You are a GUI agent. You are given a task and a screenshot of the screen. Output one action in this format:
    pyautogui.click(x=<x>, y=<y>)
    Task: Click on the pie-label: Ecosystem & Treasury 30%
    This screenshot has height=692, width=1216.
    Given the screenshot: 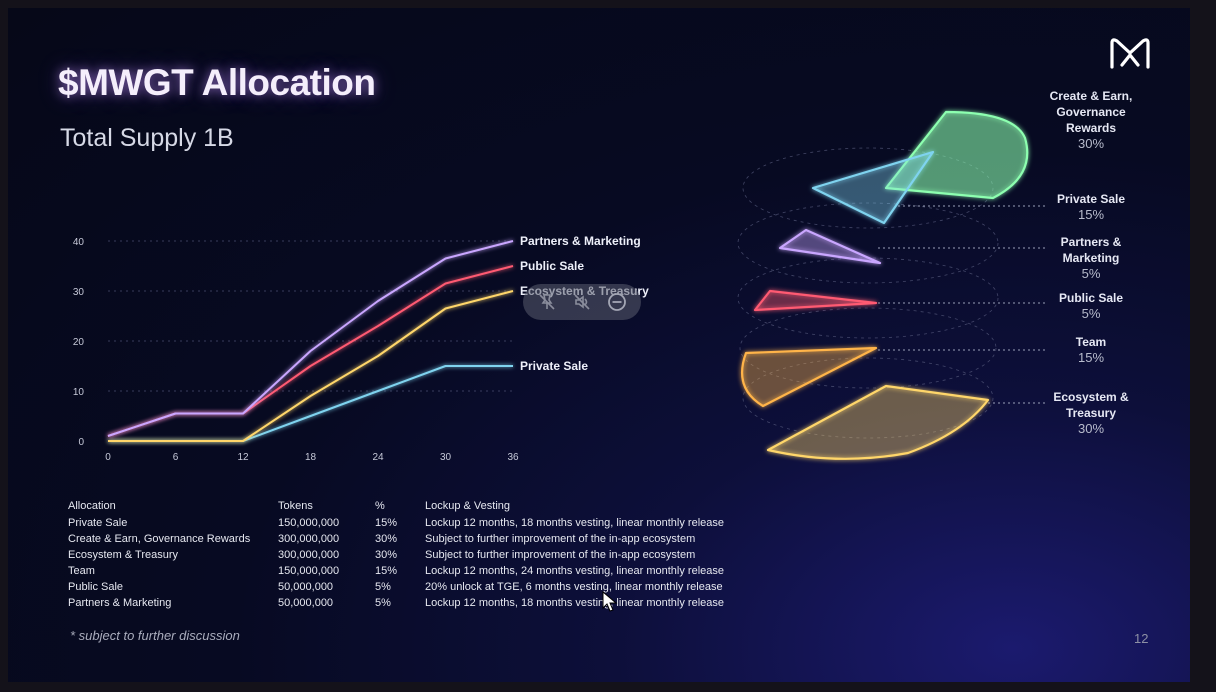 What is the action you would take?
    pyautogui.click(x=1091, y=413)
    